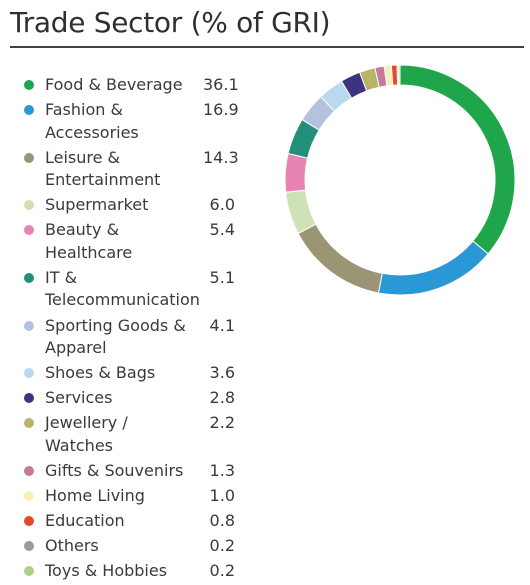 Image resolution: width=530 pixels, height=585 pixels. Describe the element at coordinates (221, 157) in the screenshot. I see `legend-value: 14.3` at that location.